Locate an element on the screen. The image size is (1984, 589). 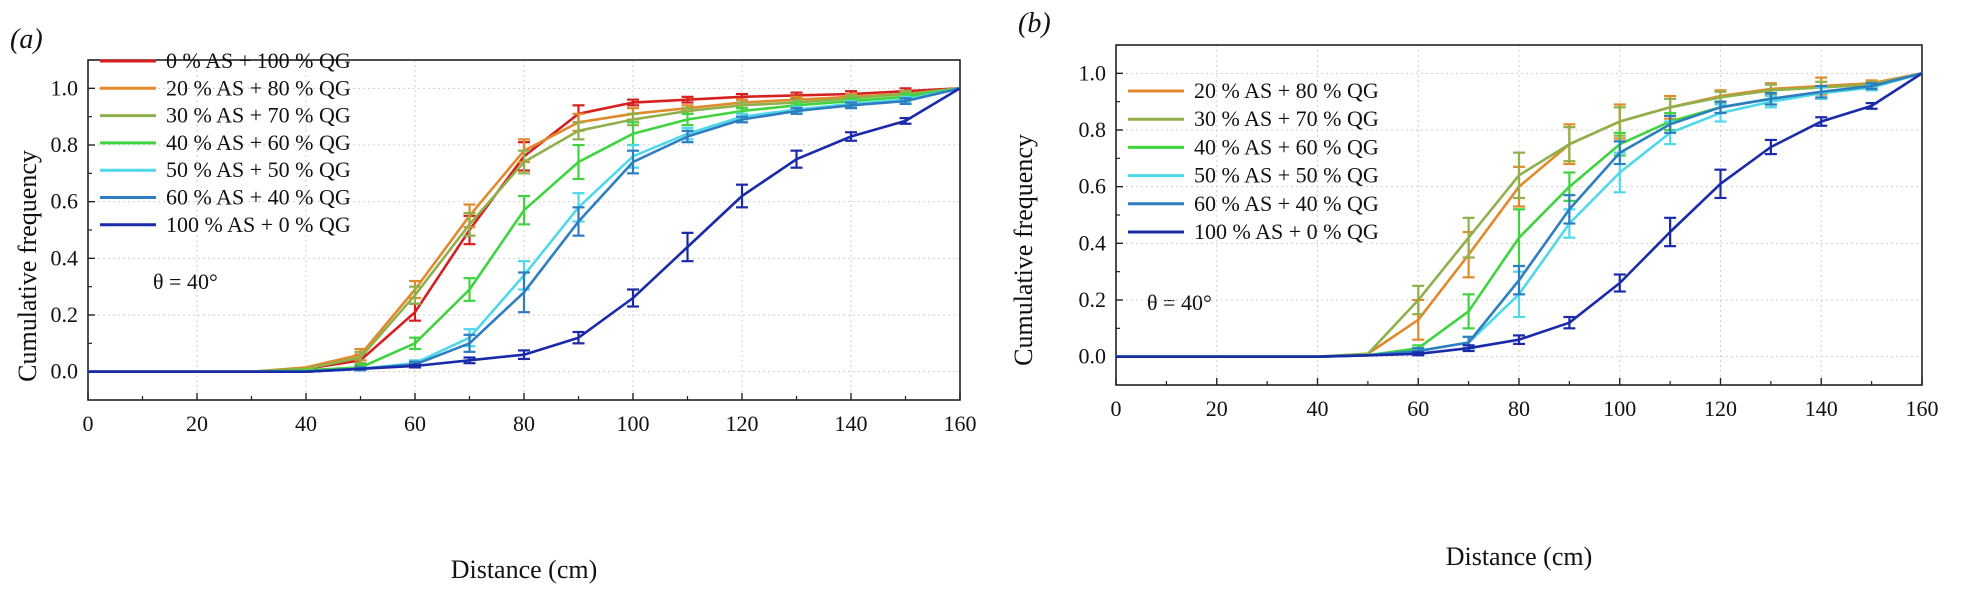
legend-item: 0 % AS + 100 % QG is located at coordinates (225, 60).